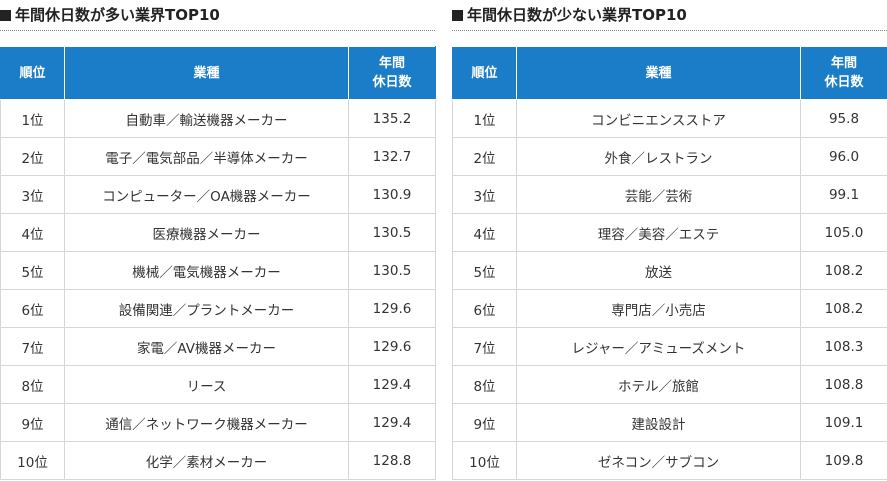 This screenshot has height=481, width=887. I want to click on table-row: 6位 設備関連／プラントメーカー 129.6, so click(218, 308).